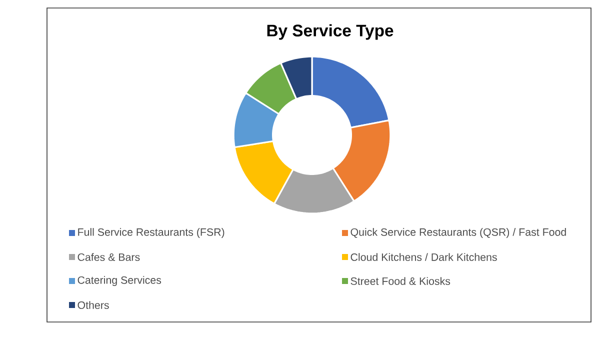 This screenshot has width=605, height=361. I want to click on legend-label: Quick Service Restaurants (QSR) / Fast Food, so click(458, 233).